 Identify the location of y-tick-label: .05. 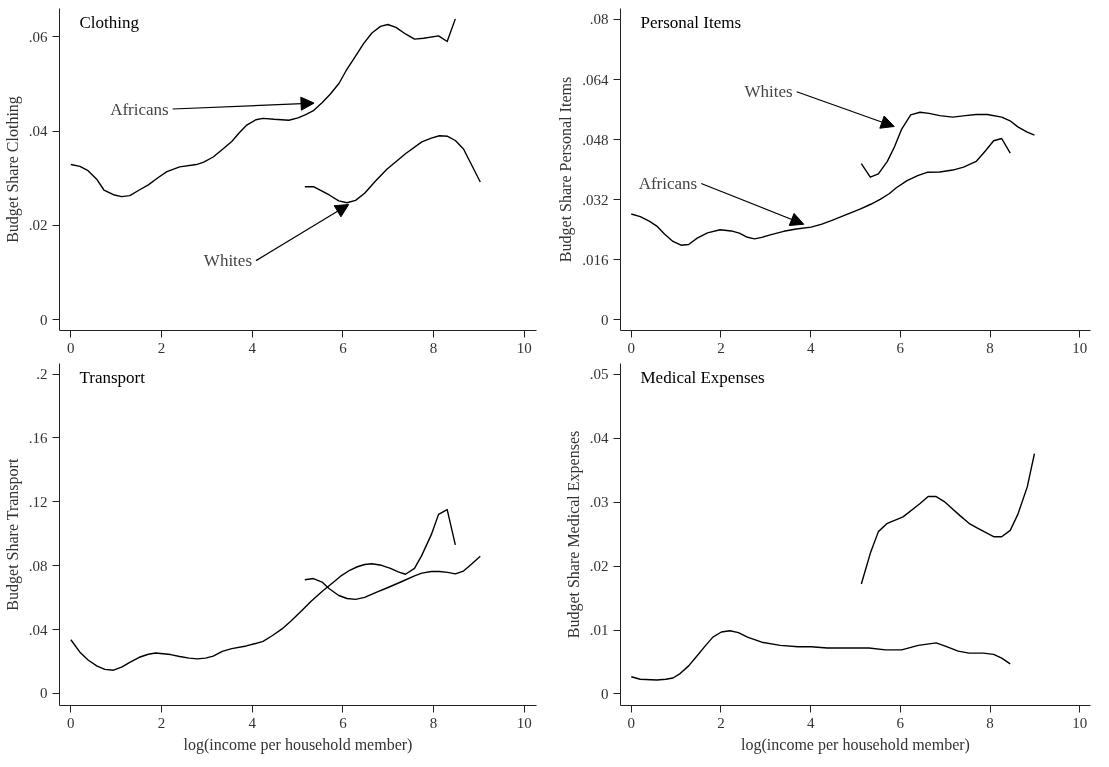
(599, 374).